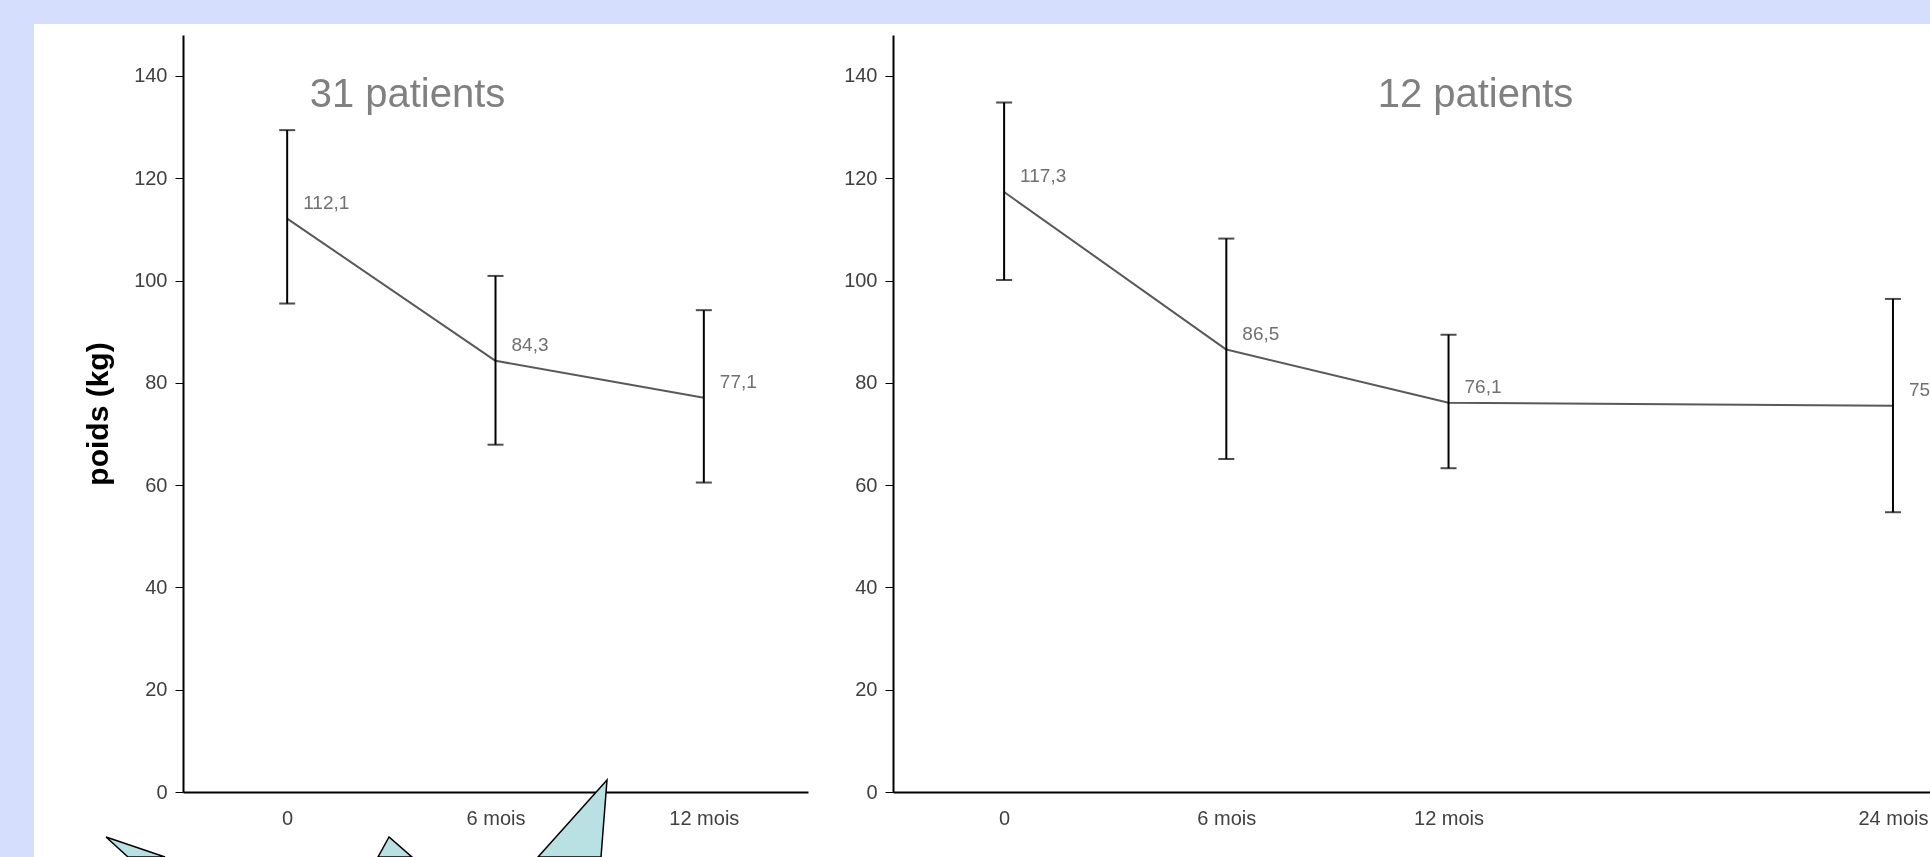  Describe the element at coordinates (326, 202) in the screenshot. I see `data-label: 112,1` at that location.